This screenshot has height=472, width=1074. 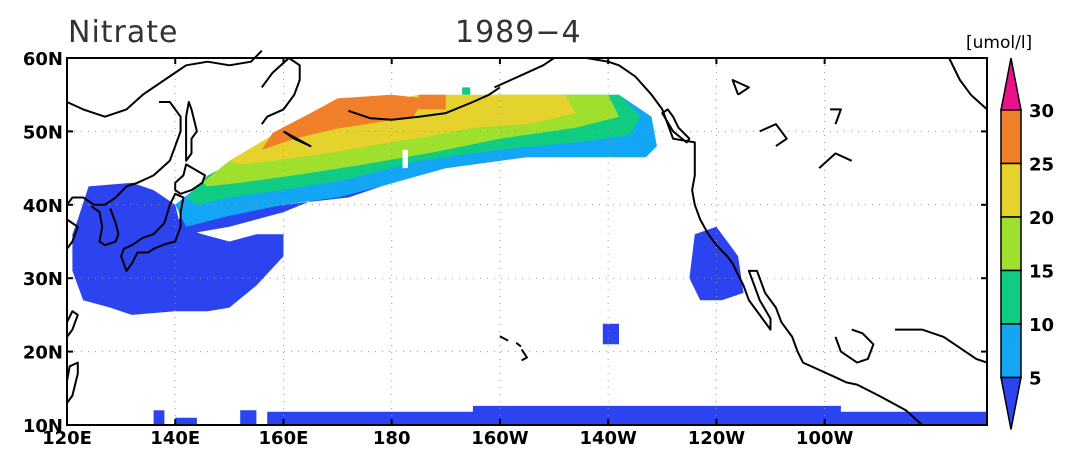 I want to click on x-tick-label: 140E, so click(x=175, y=438).